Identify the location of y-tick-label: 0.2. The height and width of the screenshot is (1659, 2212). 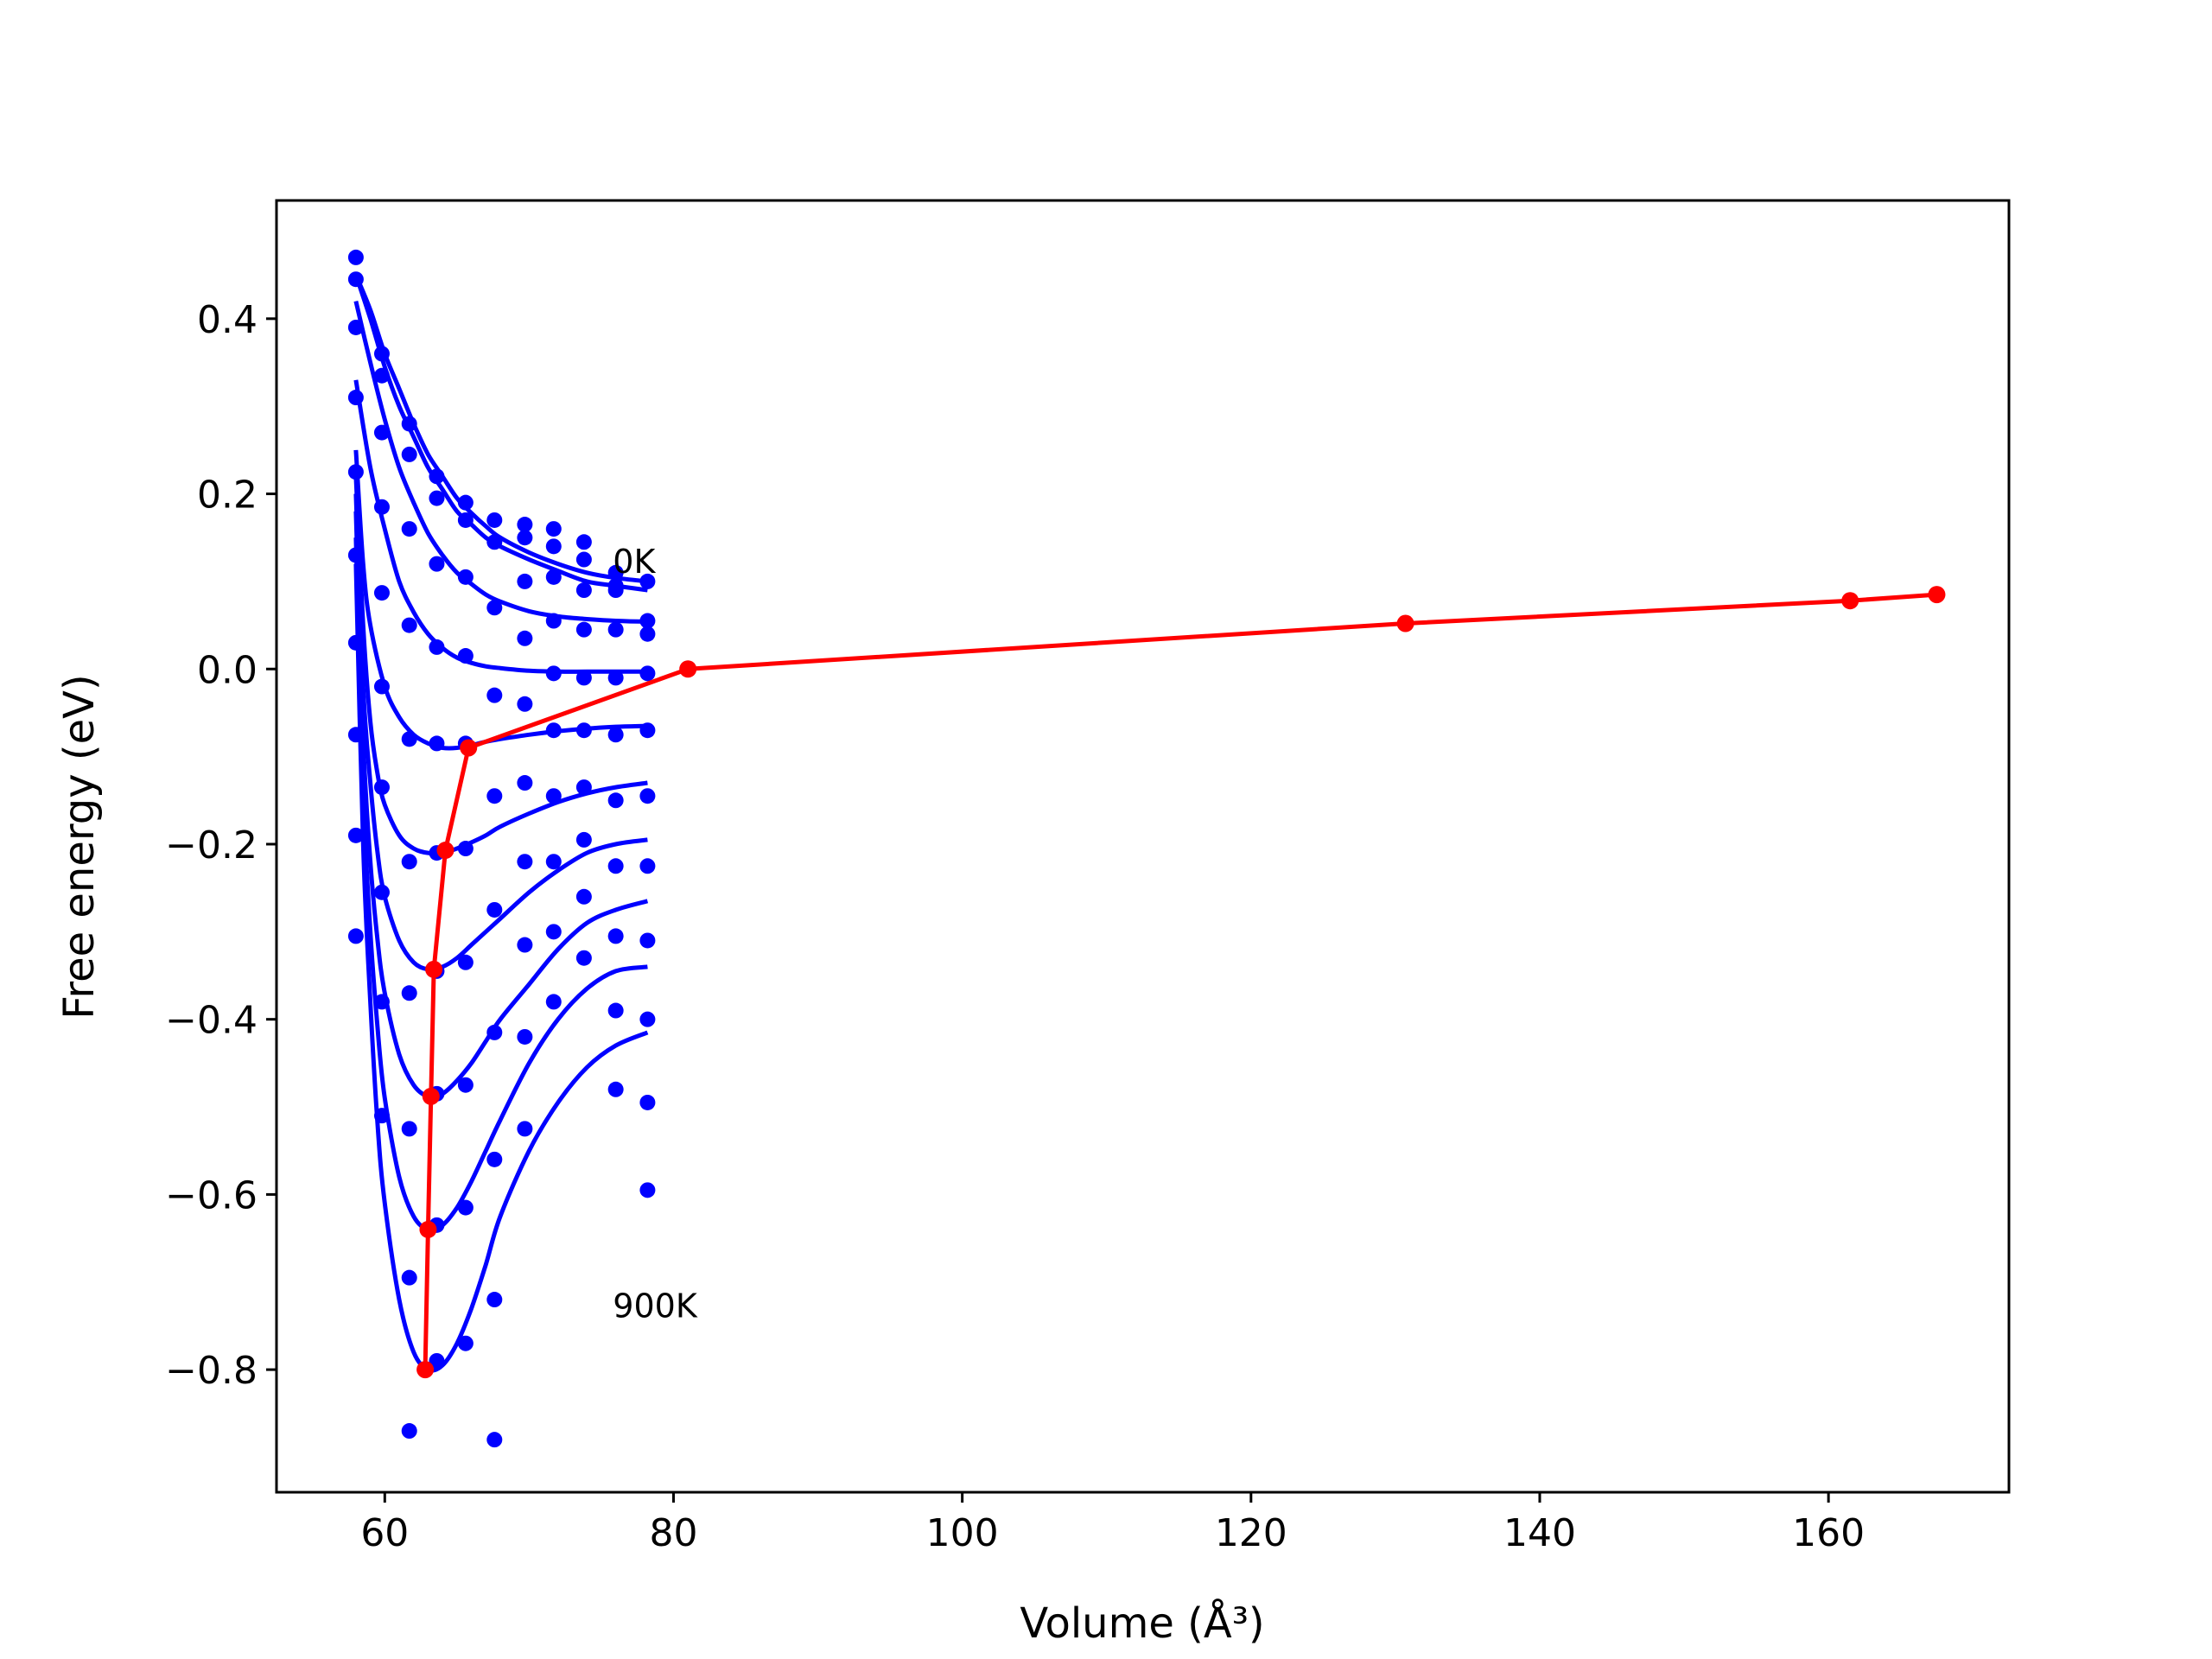
(227, 496).